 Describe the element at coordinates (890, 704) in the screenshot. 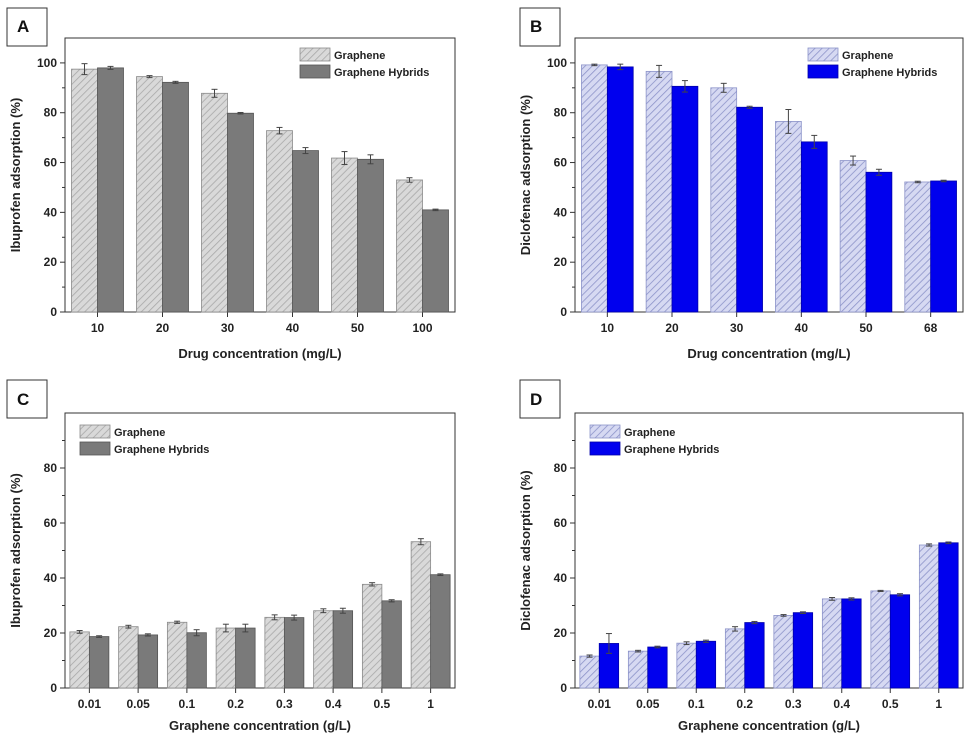

I see `x-tick-label: 0.5` at that location.